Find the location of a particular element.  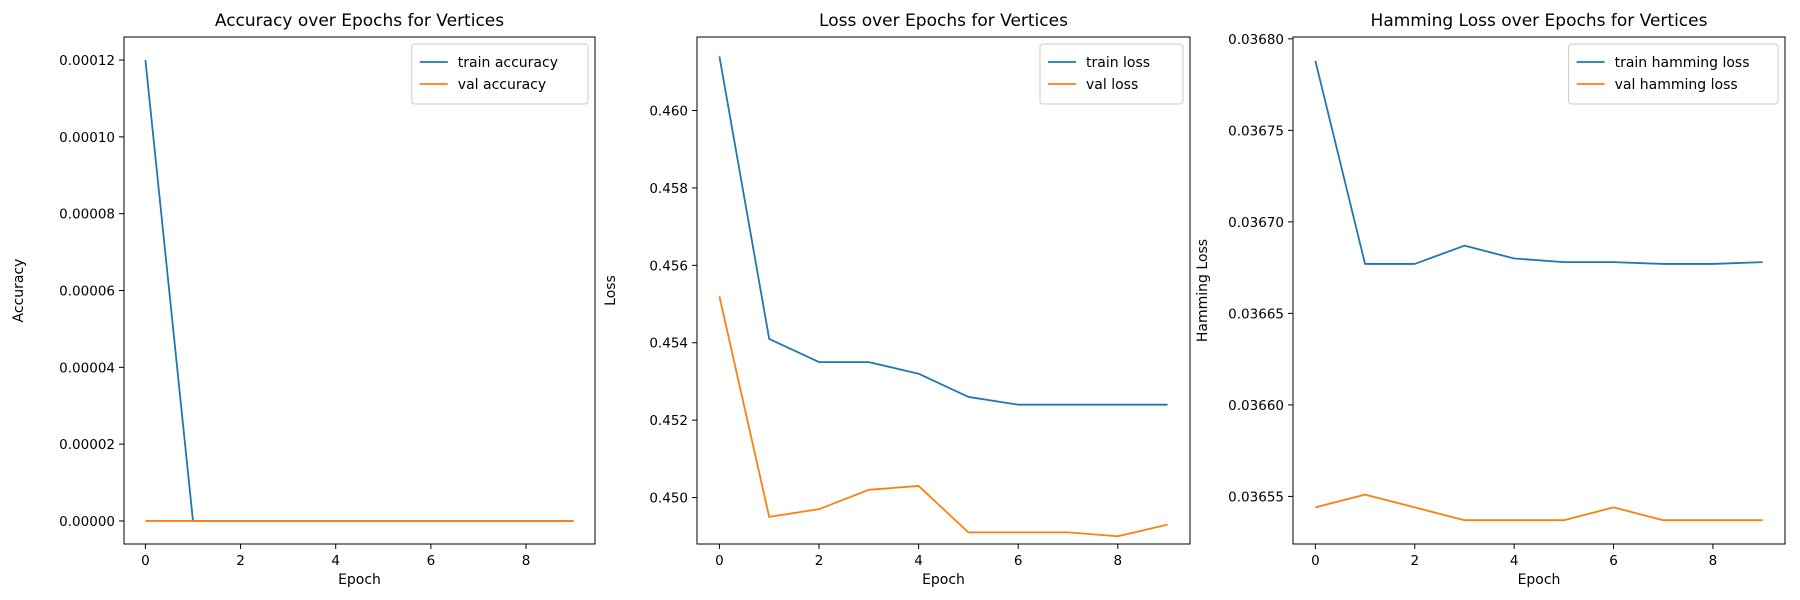

y-tick-label: 0.03670 is located at coordinates (1256, 223).